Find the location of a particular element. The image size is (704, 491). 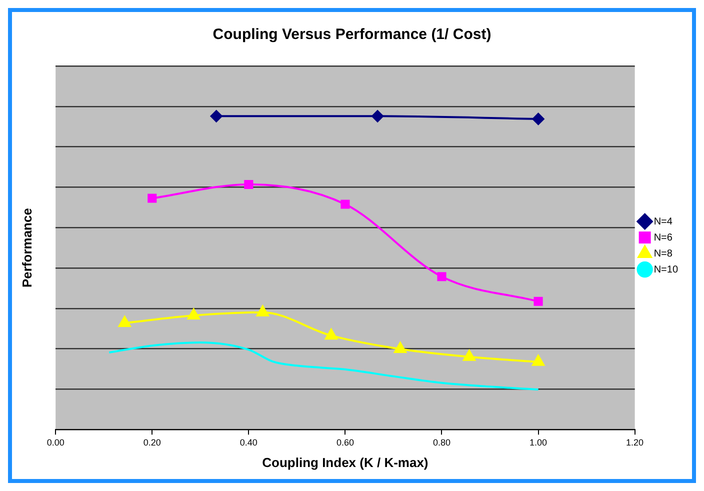

x-tick-label: 0.40 is located at coordinates (249, 442).